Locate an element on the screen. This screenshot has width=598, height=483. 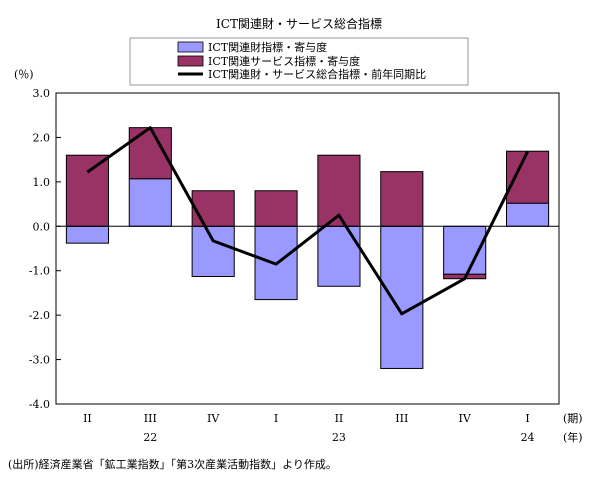
x-axis-labels: II III IV I II III IV I22 23 24 is located at coordinates (308, 428).